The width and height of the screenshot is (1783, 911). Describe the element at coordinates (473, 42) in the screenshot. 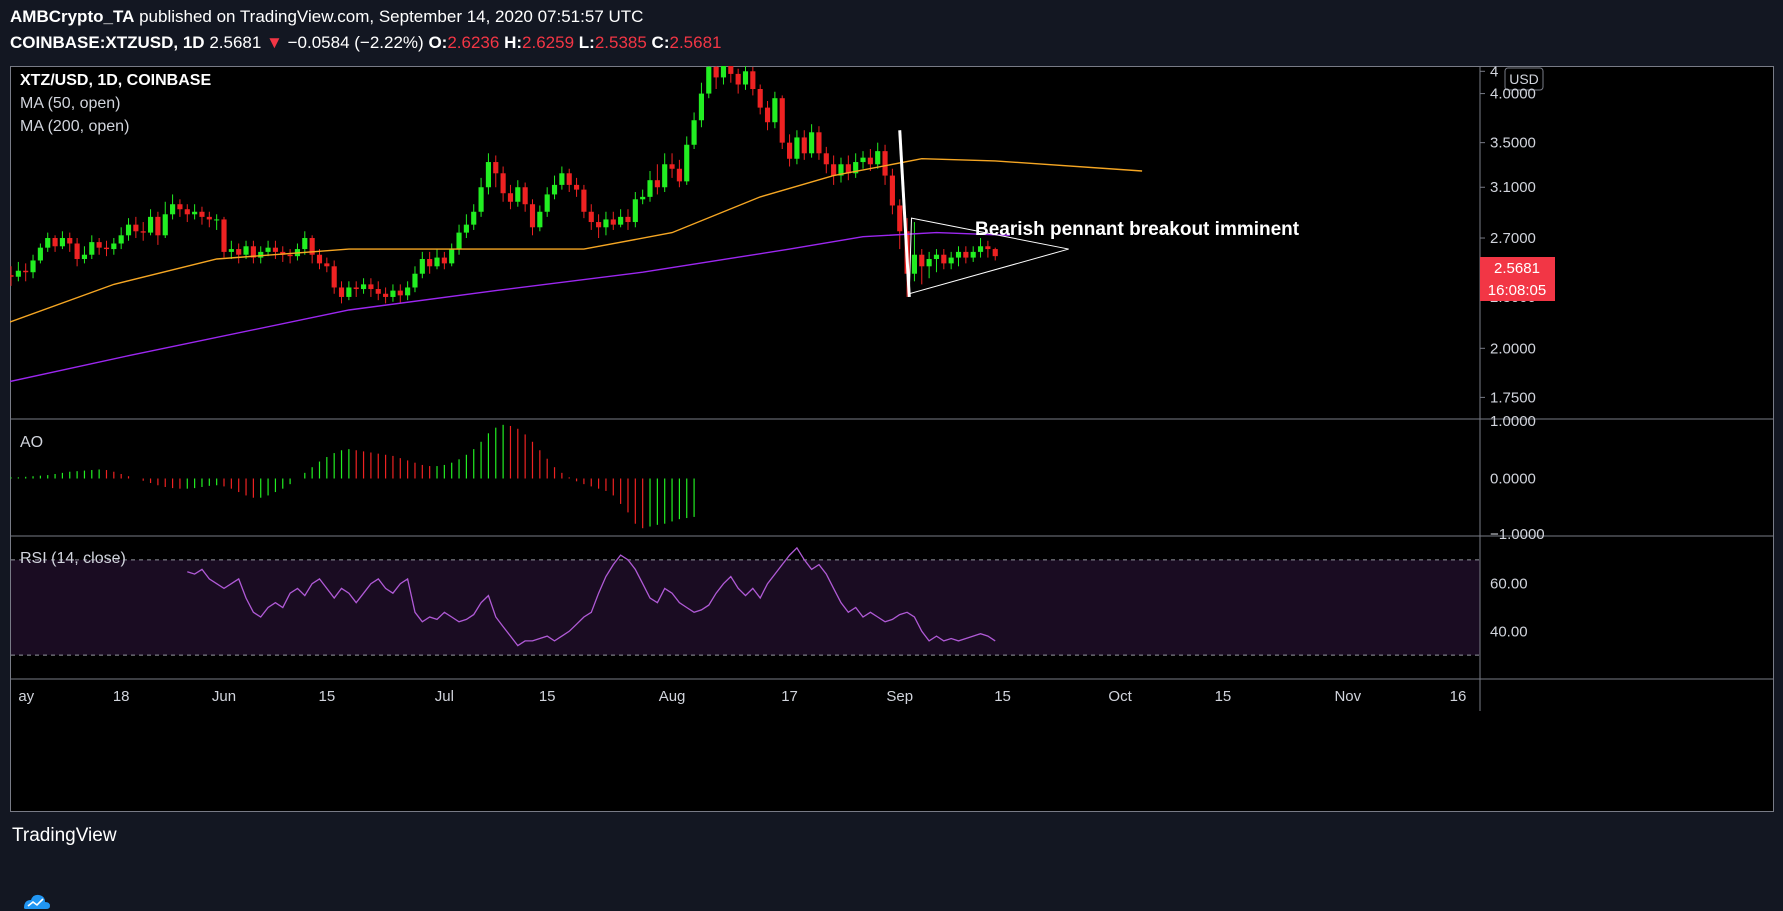

I see `open-value: 2.6236` at that location.